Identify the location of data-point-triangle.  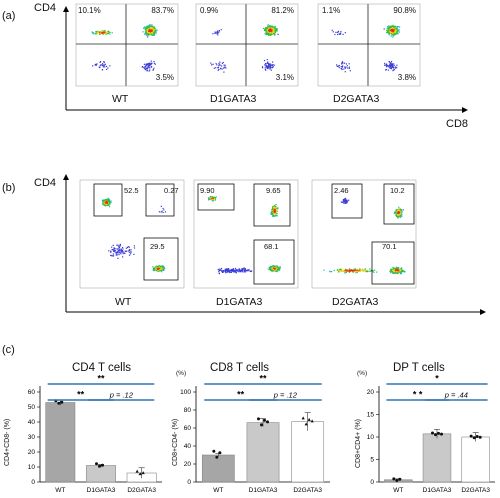
(309, 419).